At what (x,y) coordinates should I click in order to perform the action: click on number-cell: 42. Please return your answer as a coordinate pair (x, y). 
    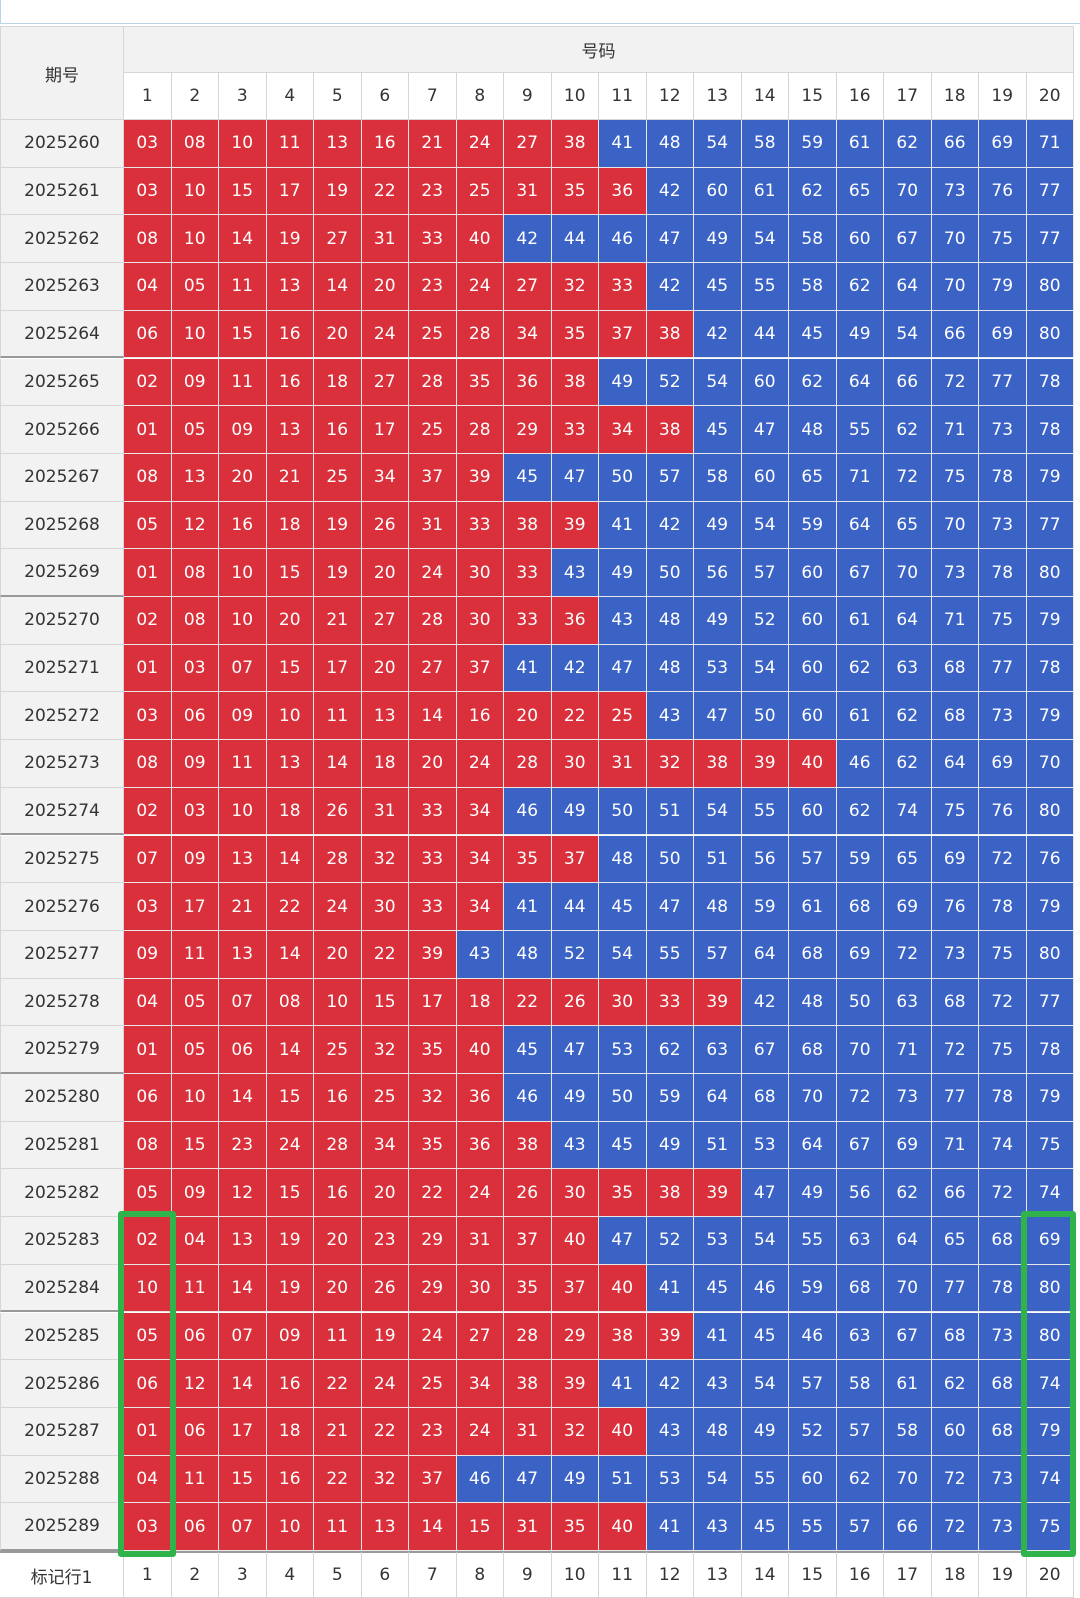
    Looking at the image, I should click on (528, 239).